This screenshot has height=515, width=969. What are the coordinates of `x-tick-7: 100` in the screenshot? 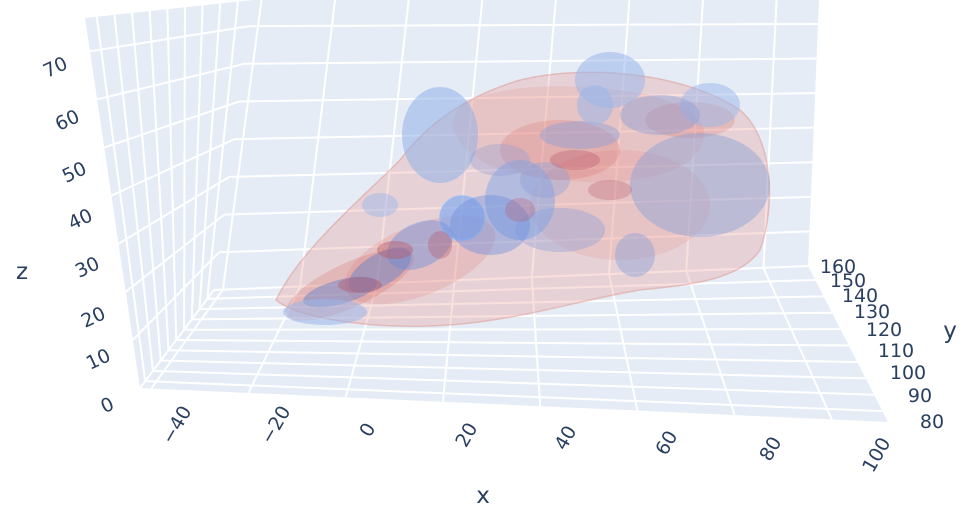 It's located at (876, 455).